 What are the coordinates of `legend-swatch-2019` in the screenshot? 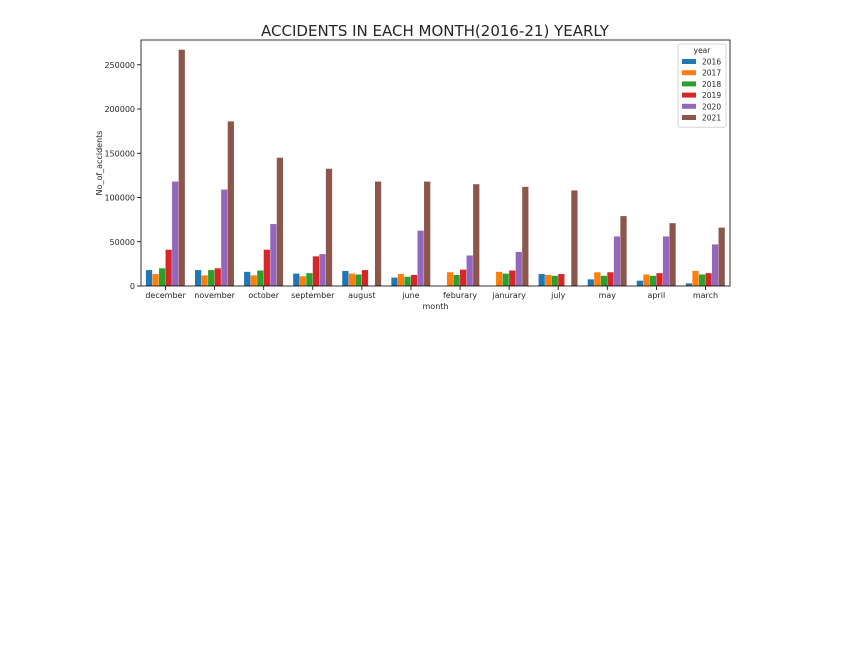 It's located at (689, 95).